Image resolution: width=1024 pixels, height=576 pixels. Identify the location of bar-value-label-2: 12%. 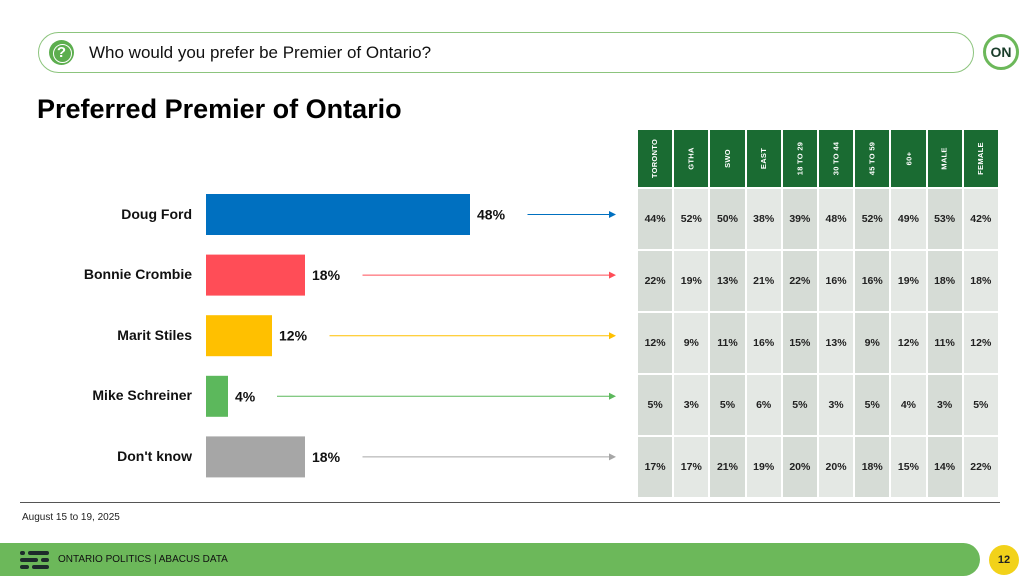
(293, 336).